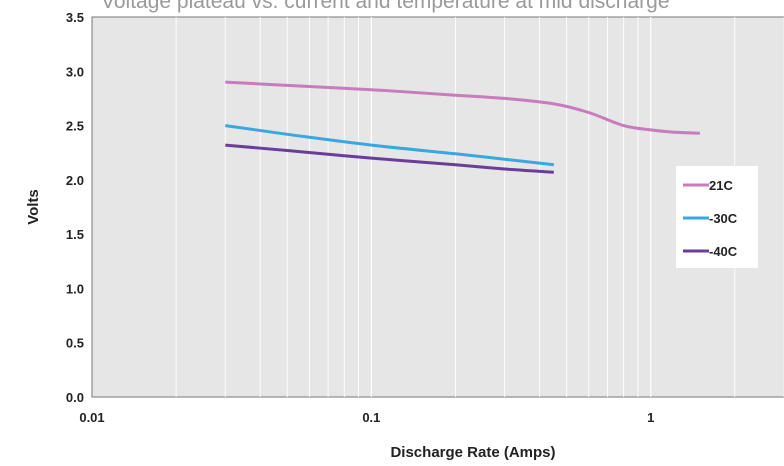 Image resolution: width=784 pixels, height=466 pixels. What do you see at coordinates (371, 417) in the screenshot?
I see `x-tick-label: 0.1` at bounding box center [371, 417].